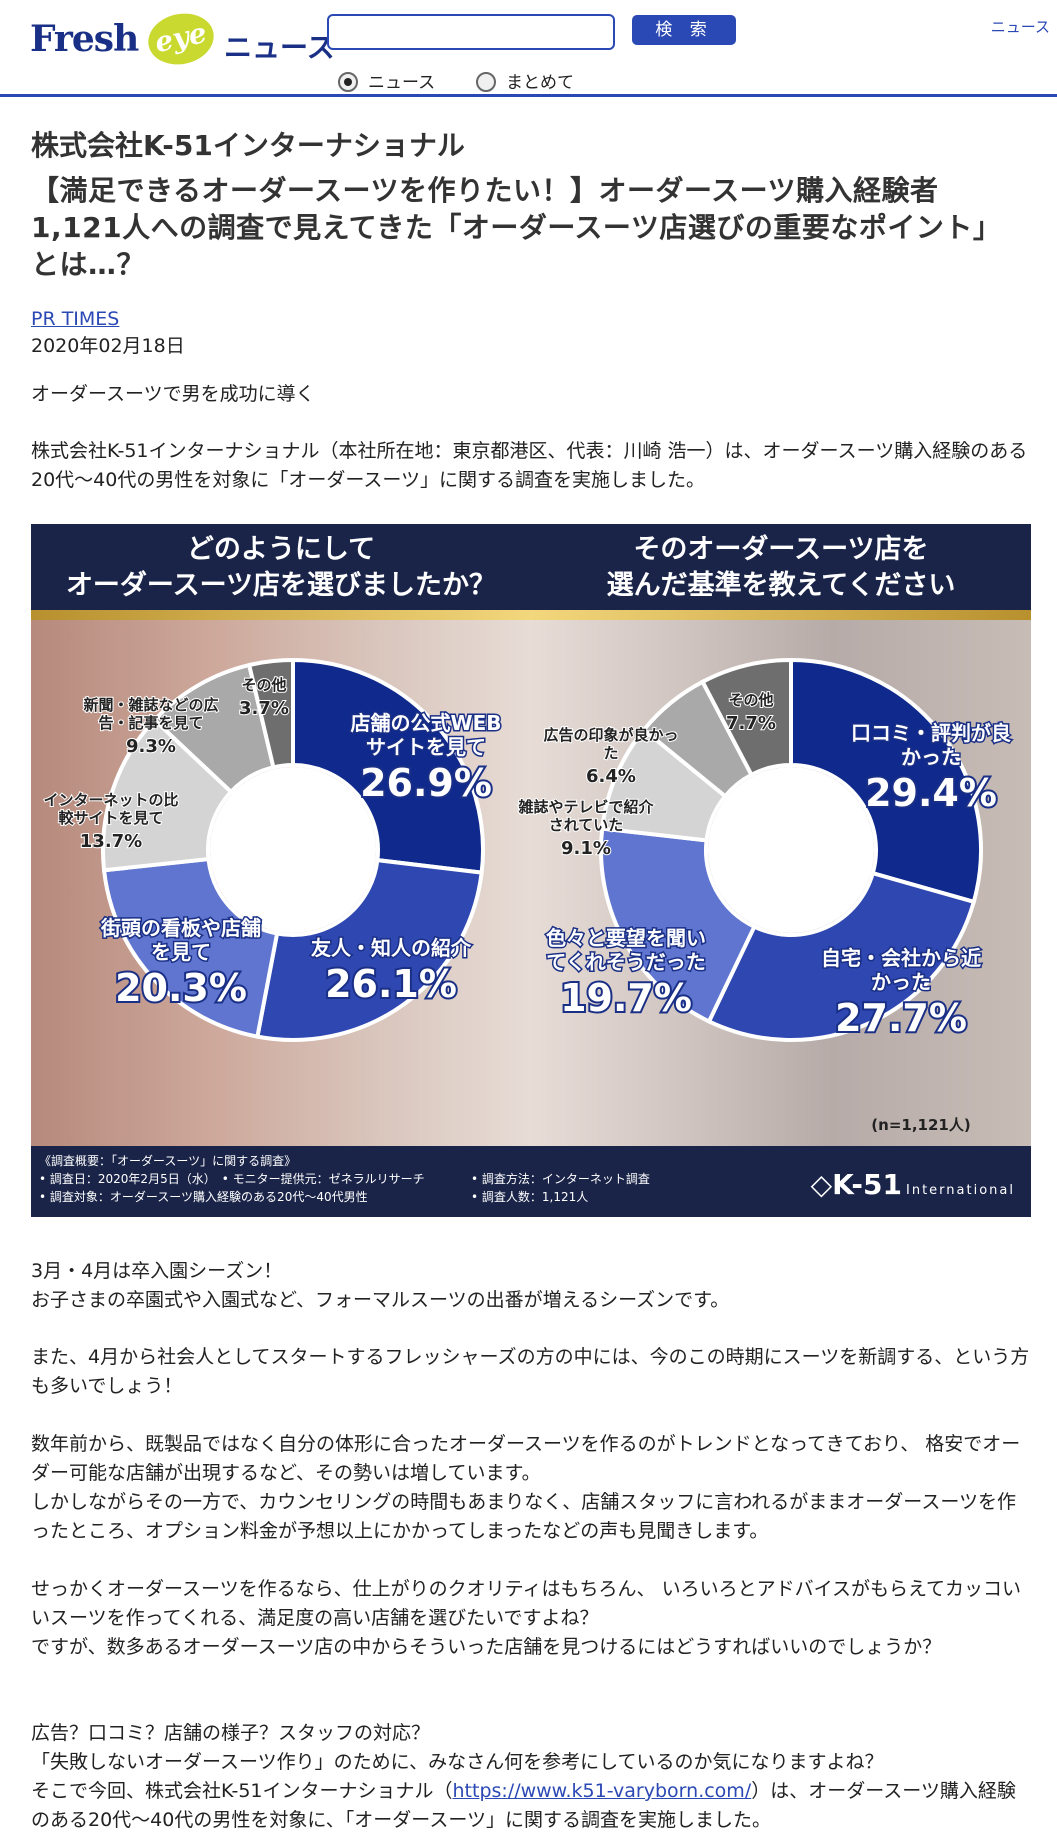 The height and width of the screenshot is (1839, 1057). What do you see at coordinates (111, 841) in the screenshot?
I see `slice-value-label: 13.7%` at bounding box center [111, 841].